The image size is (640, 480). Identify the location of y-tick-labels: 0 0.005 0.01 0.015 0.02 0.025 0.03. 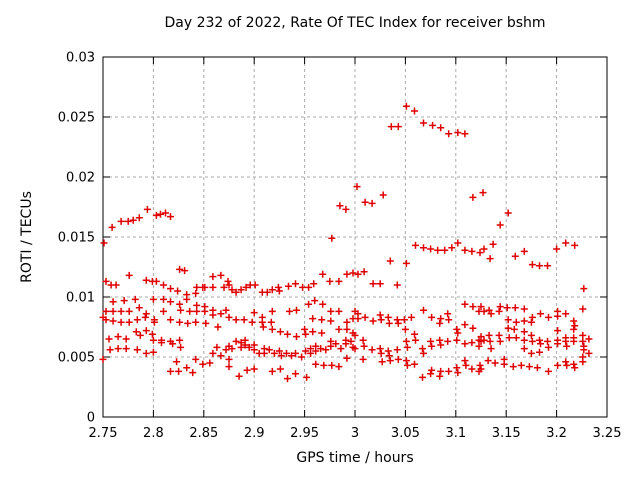
(76, 238).